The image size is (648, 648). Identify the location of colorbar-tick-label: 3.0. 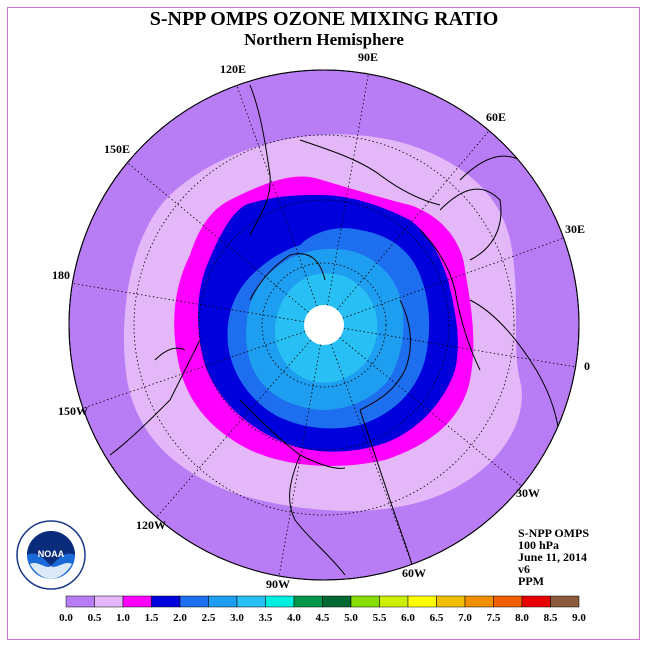
(237, 618).